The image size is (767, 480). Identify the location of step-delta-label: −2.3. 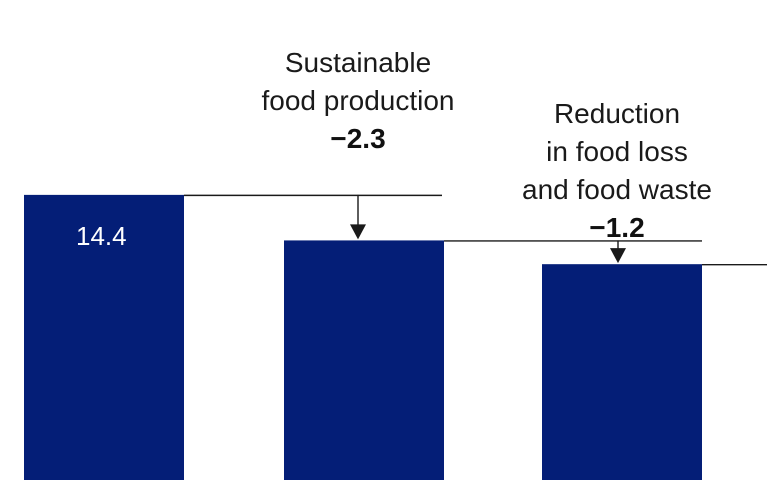
(357, 138).